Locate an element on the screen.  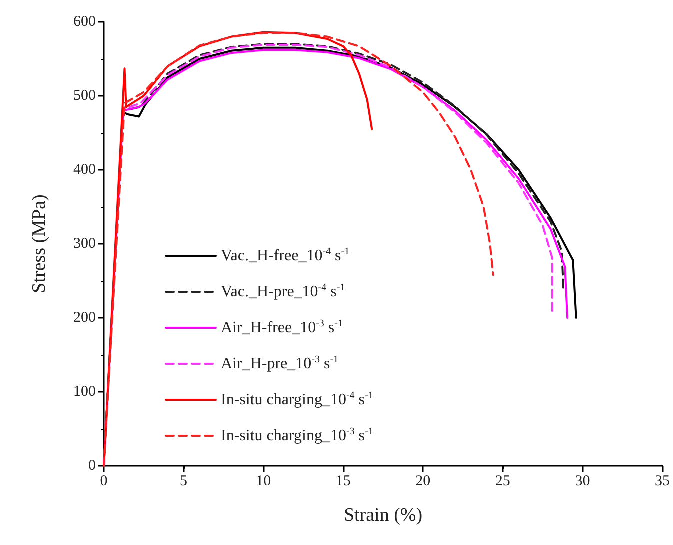
y-axis-title: Stress (MPa) is located at coordinates (39, 244).